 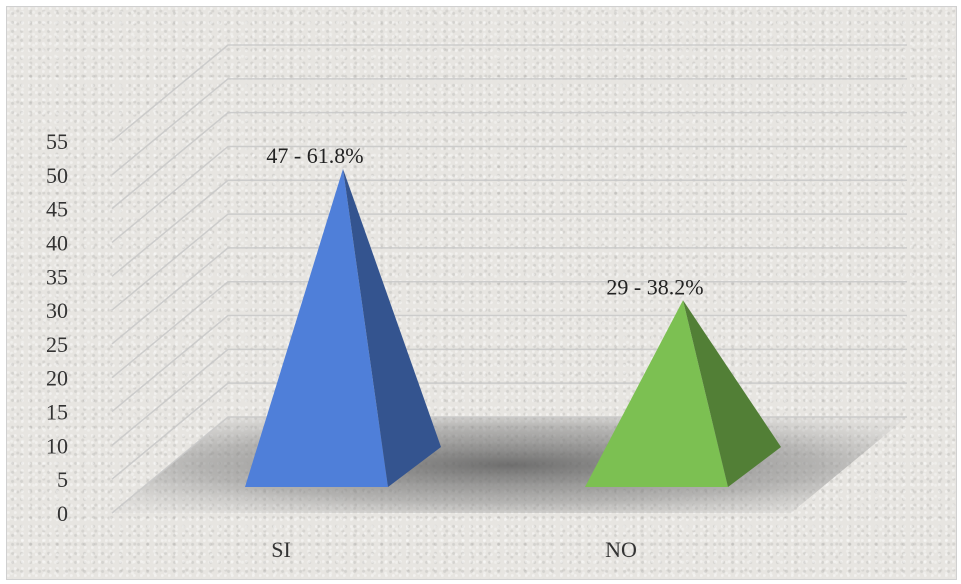 I want to click on x-category-label: SI, so click(x=281, y=549).